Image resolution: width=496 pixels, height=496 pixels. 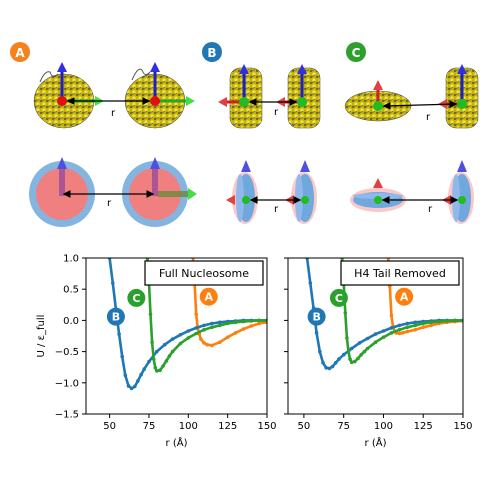 I want to click on x-tick-label: 125, so click(x=423, y=426).